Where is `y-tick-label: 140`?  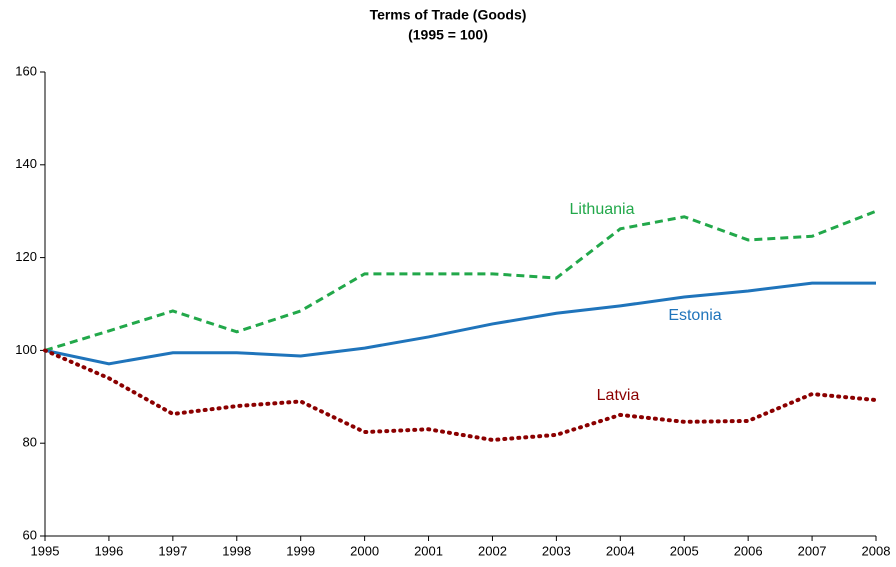
y-tick-label: 140 is located at coordinates (26, 163).